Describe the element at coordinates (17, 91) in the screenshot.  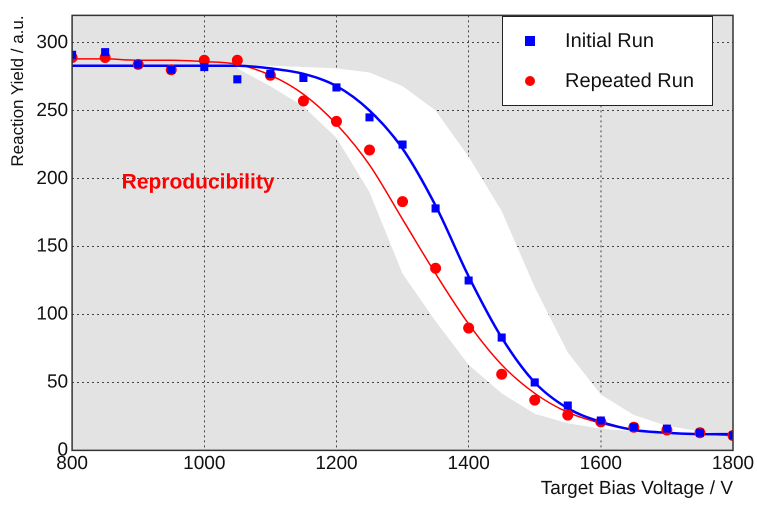
I see `y-axis-title: Reaction Yield / a.u.` at that location.